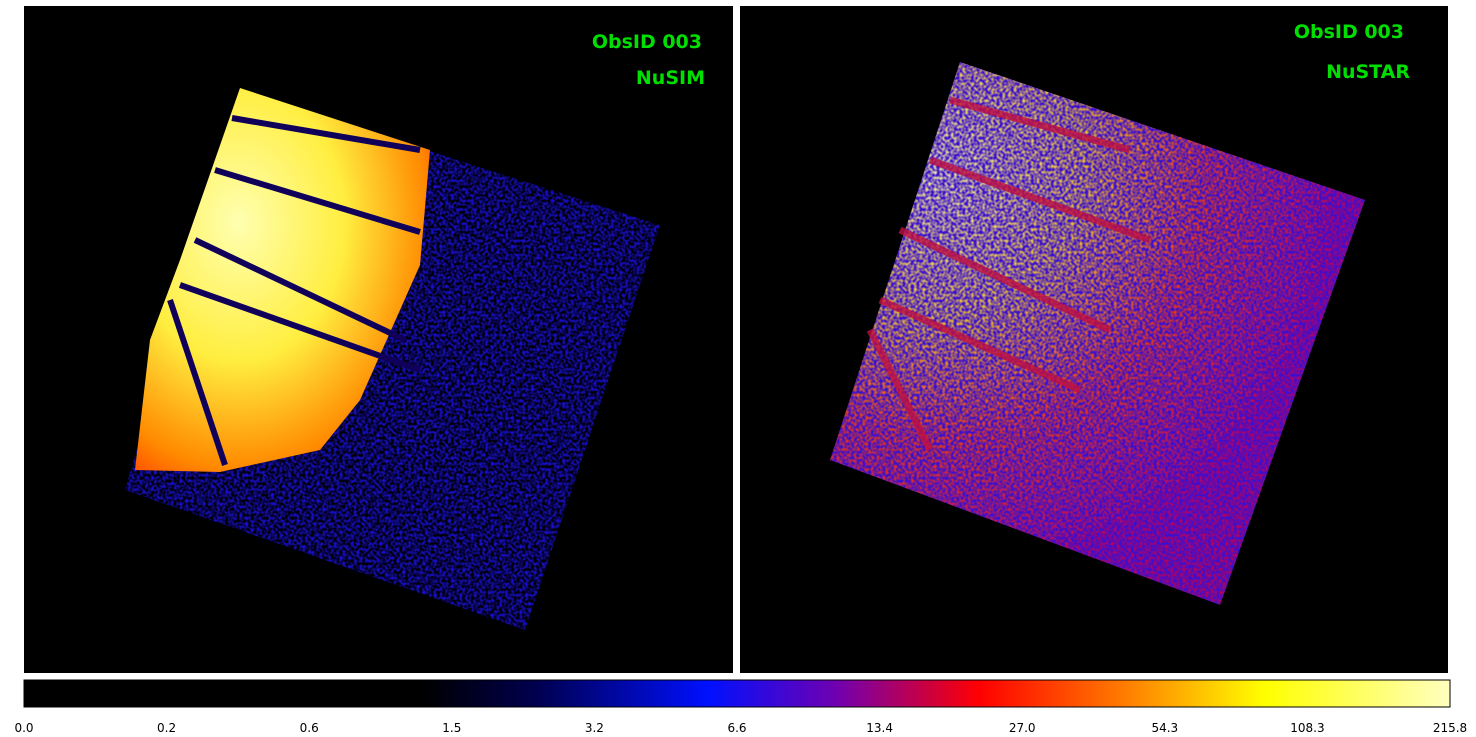 The width and height of the screenshot is (1476, 737). Describe the element at coordinates (1368, 72) in the screenshot. I see `instrument-label: NuSTAR` at that location.